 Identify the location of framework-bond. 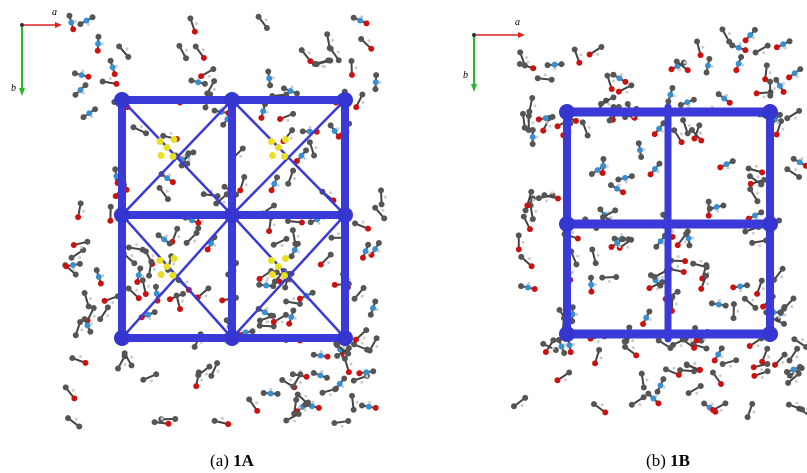
(288, 157).